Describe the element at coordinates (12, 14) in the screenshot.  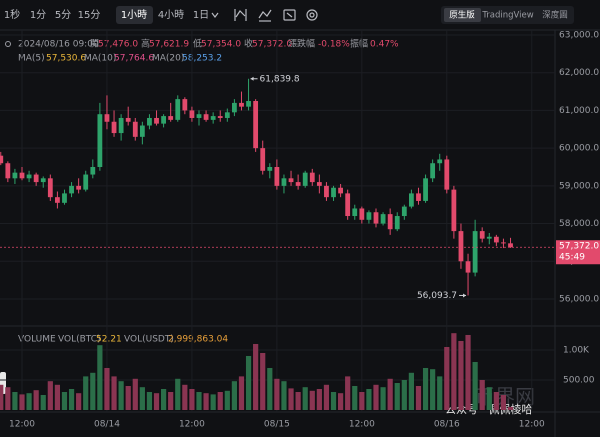
I see `interval-button: 1秒` at that location.